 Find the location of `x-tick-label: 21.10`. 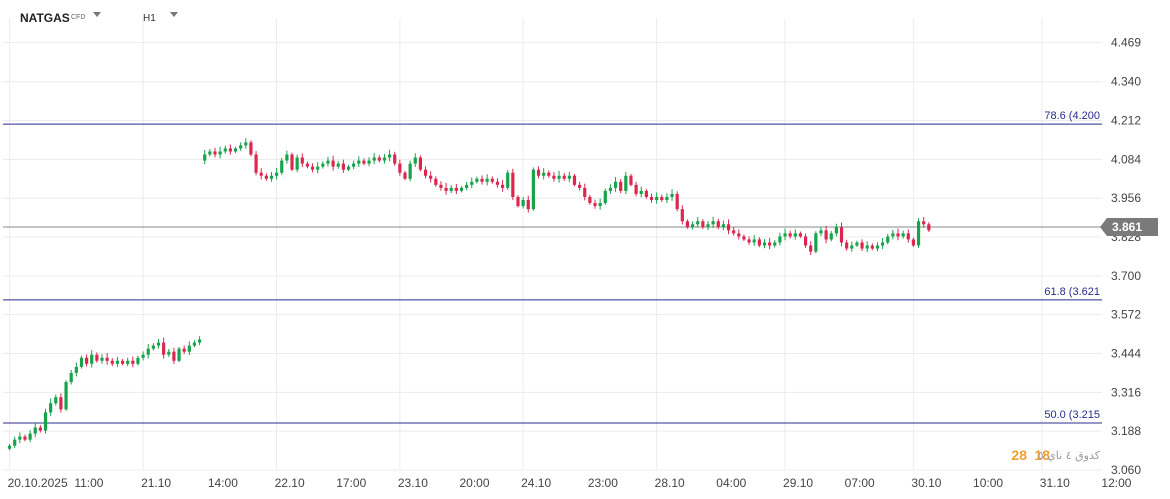

x-tick-label: 21.10 is located at coordinates (156, 483).